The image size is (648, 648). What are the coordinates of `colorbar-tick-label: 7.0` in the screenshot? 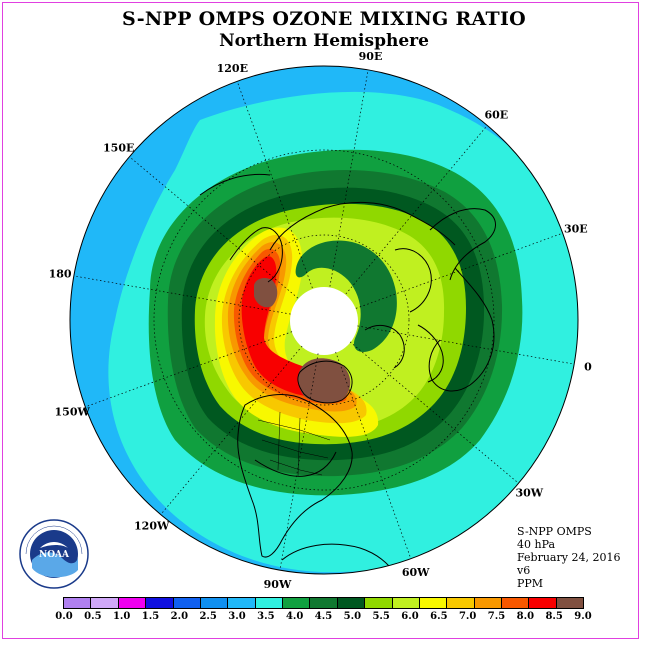 It's located at (467, 616).